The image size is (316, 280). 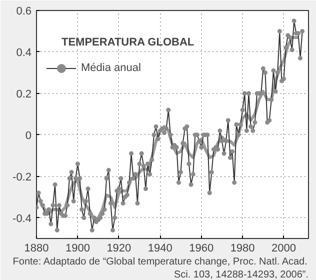 I want to click on y-tick-label: 0, so click(x=28, y=136).